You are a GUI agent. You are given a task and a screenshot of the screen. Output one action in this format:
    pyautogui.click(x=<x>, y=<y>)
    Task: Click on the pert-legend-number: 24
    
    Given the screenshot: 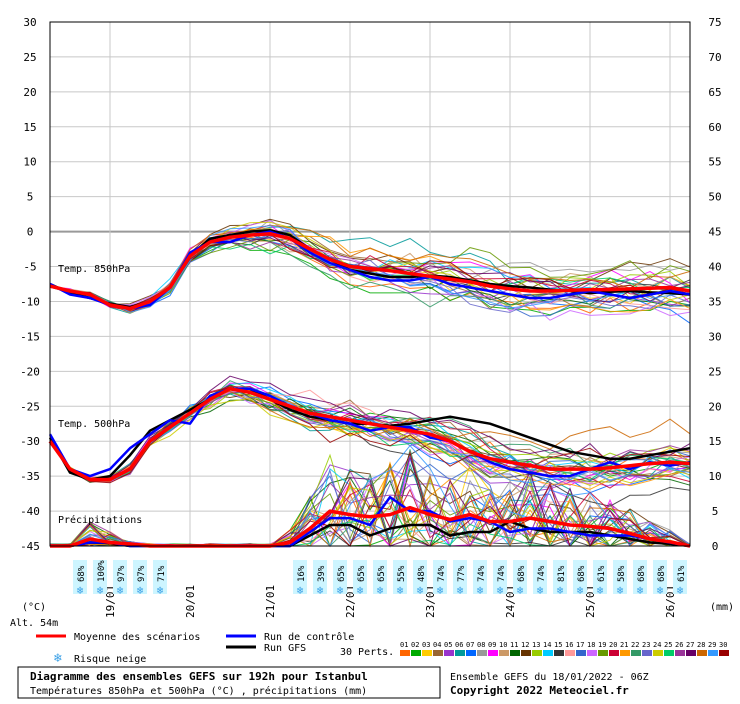 What is the action you would take?
    pyautogui.click(x=657, y=645)
    